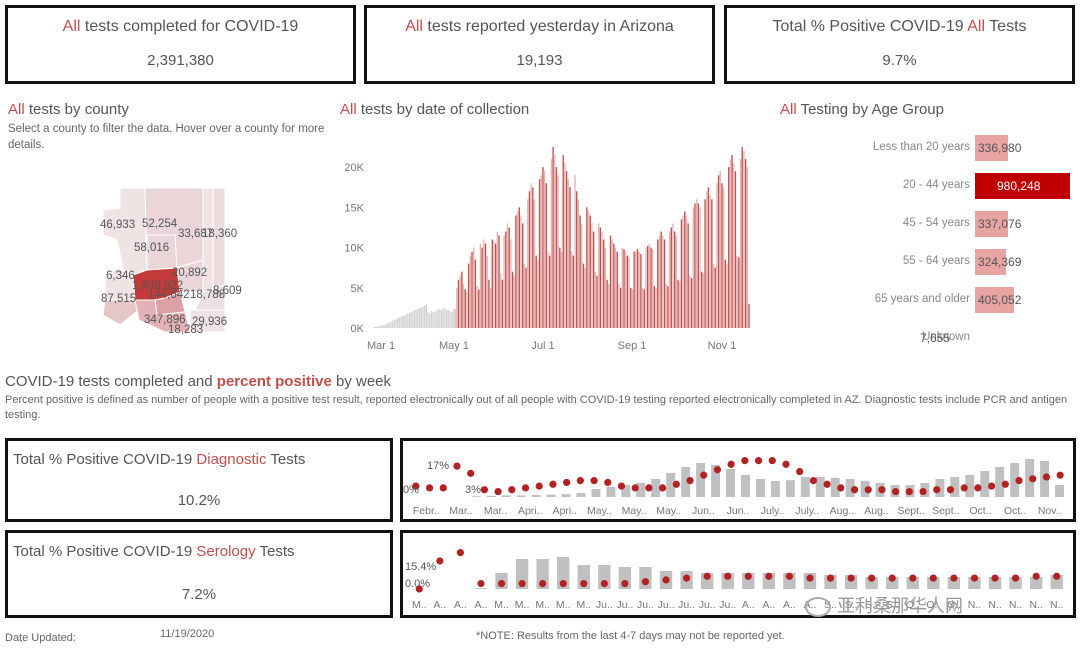  I want to click on age-label: 45 - 54 years, so click(936, 223).